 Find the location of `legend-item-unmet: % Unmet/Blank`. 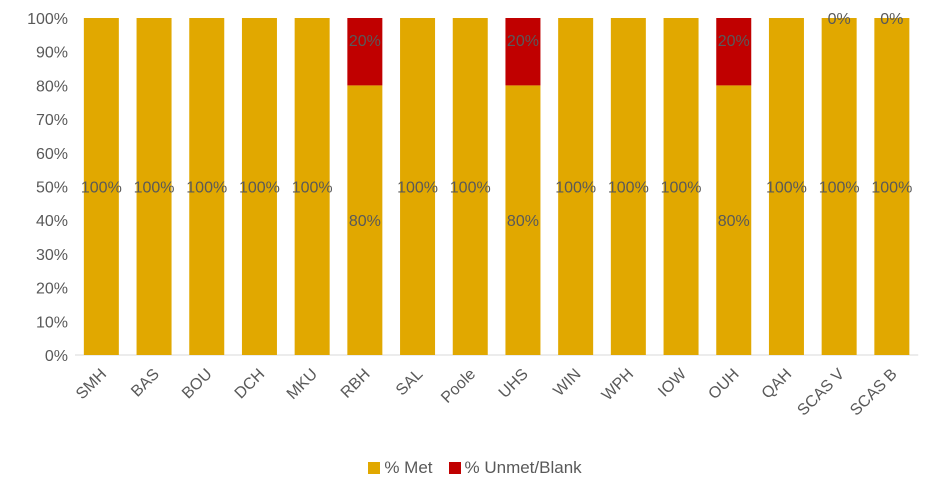

legend-item-unmet: % Unmet/Blank is located at coordinates (515, 468).